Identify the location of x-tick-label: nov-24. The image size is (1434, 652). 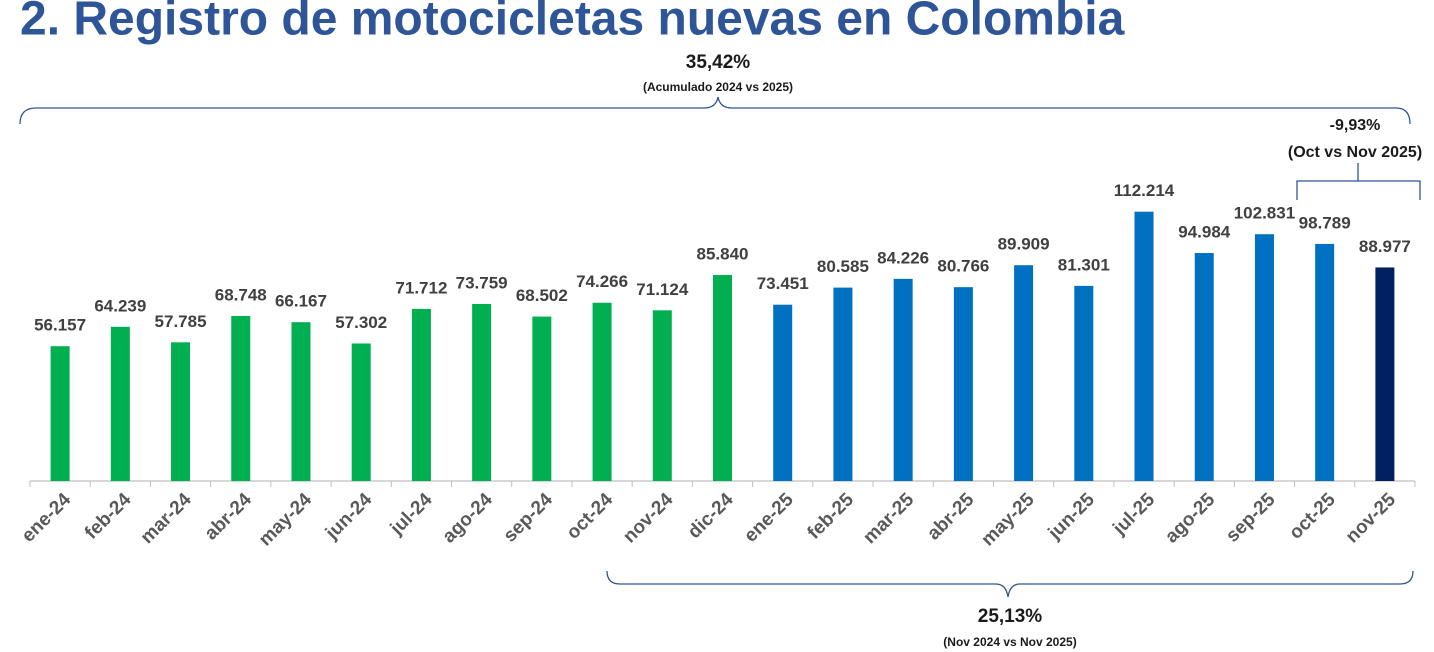
(648, 518).